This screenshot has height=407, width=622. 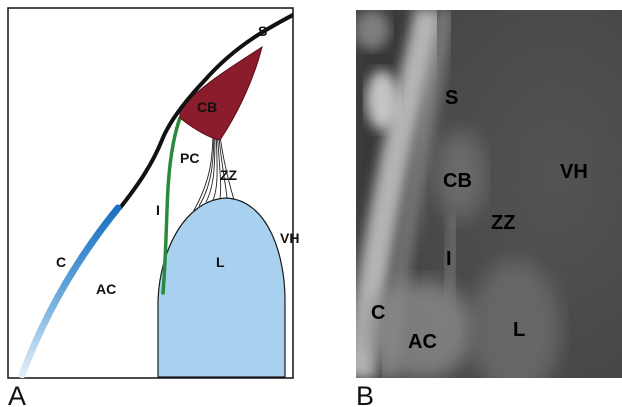 I want to click on label-ac-a: AC, so click(x=106, y=289).